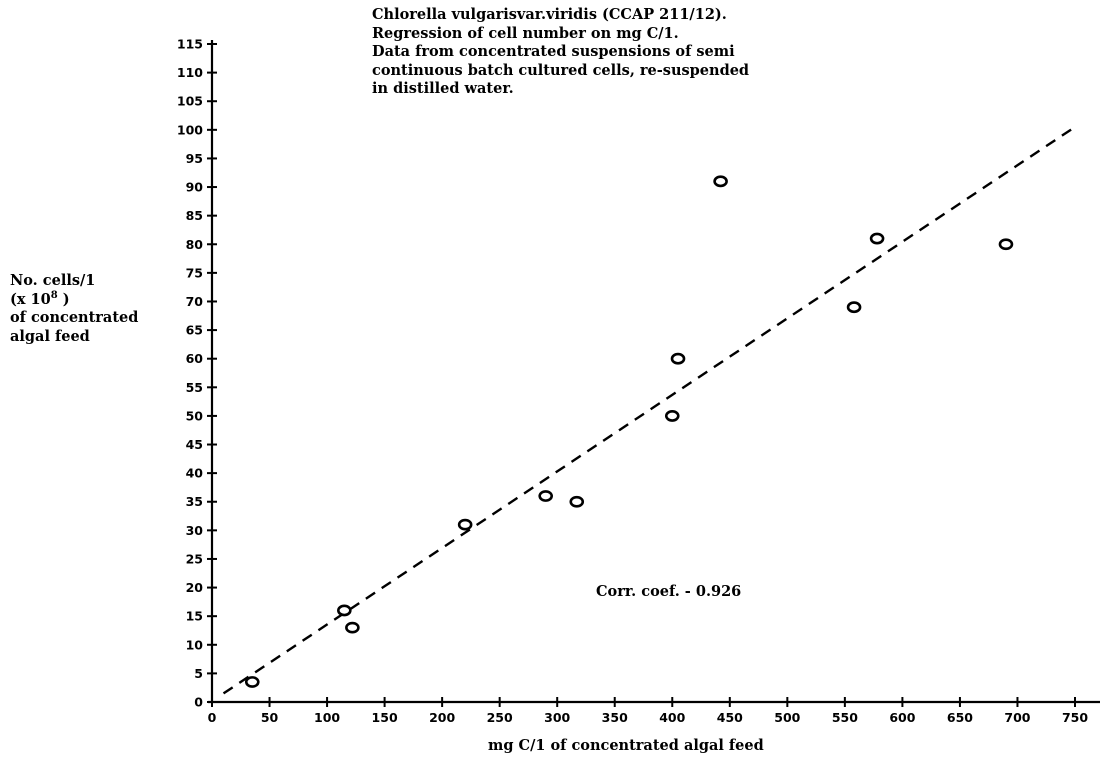 The height and width of the screenshot is (763, 1109). Describe the element at coordinates (615, 717) in the screenshot. I see `x-tick-label: 350` at that location.